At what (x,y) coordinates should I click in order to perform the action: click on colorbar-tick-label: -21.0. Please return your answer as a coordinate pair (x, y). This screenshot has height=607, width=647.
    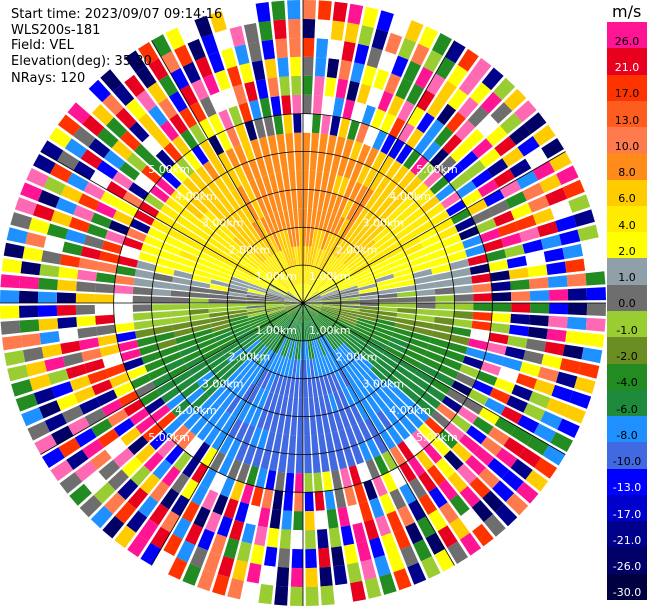
    Looking at the image, I should click on (627, 540).